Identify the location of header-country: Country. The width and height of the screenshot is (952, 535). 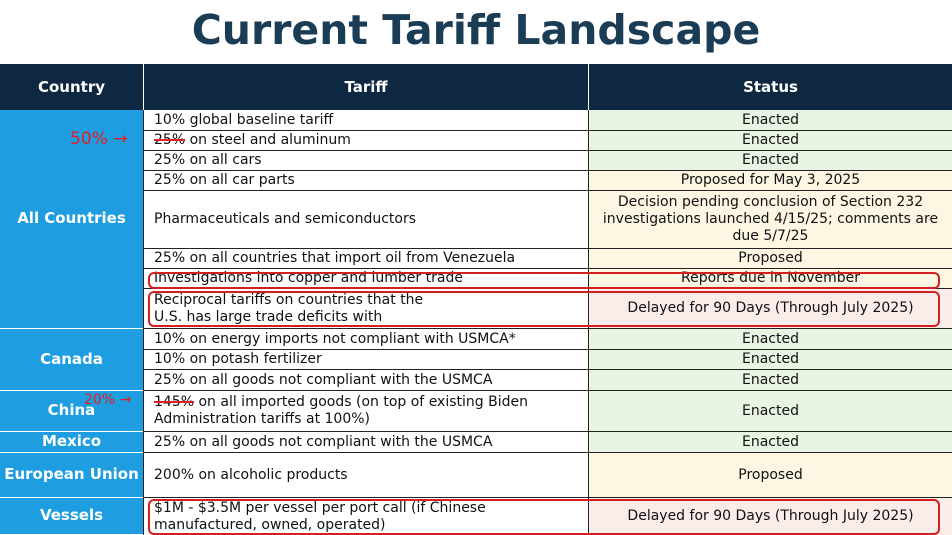
(71, 87).